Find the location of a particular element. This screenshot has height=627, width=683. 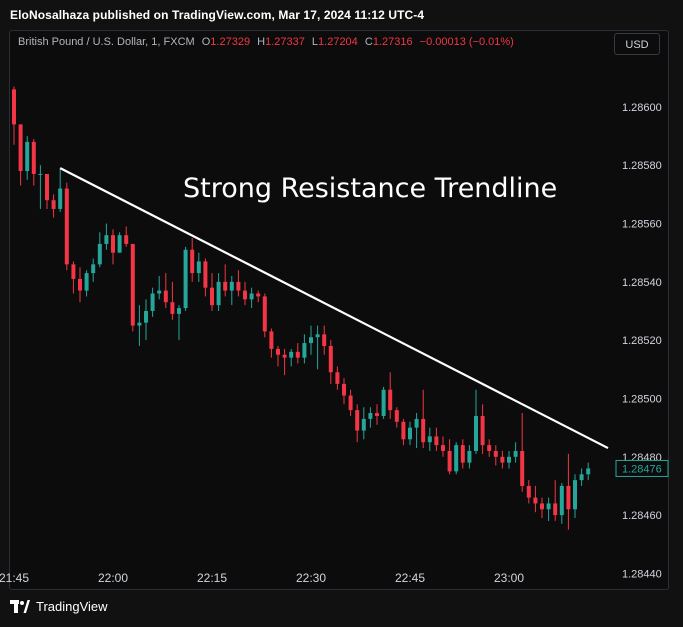

x-tick-label: 21:45 is located at coordinates (14, 578).